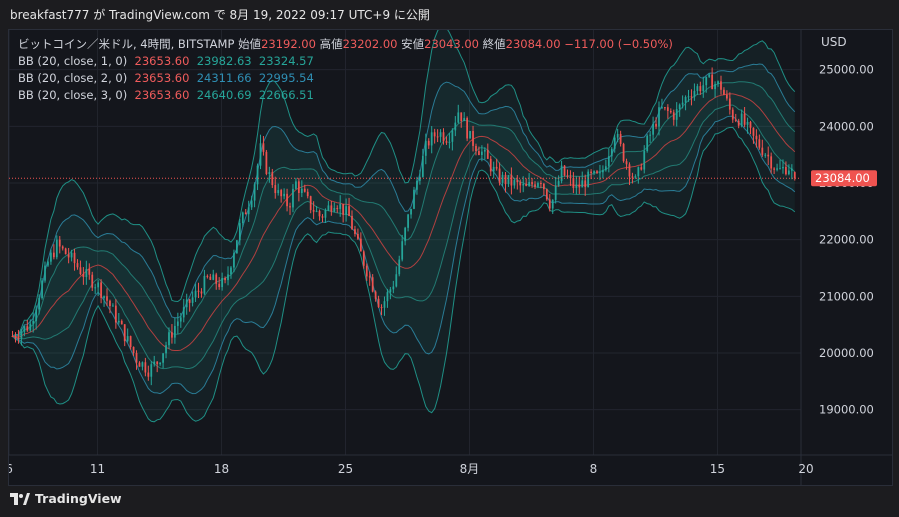 This screenshot has height=517, width=899. Describe the element at coordinates (20, 498) in the screenshot. I see `tradingview-logo-icon` at that location.